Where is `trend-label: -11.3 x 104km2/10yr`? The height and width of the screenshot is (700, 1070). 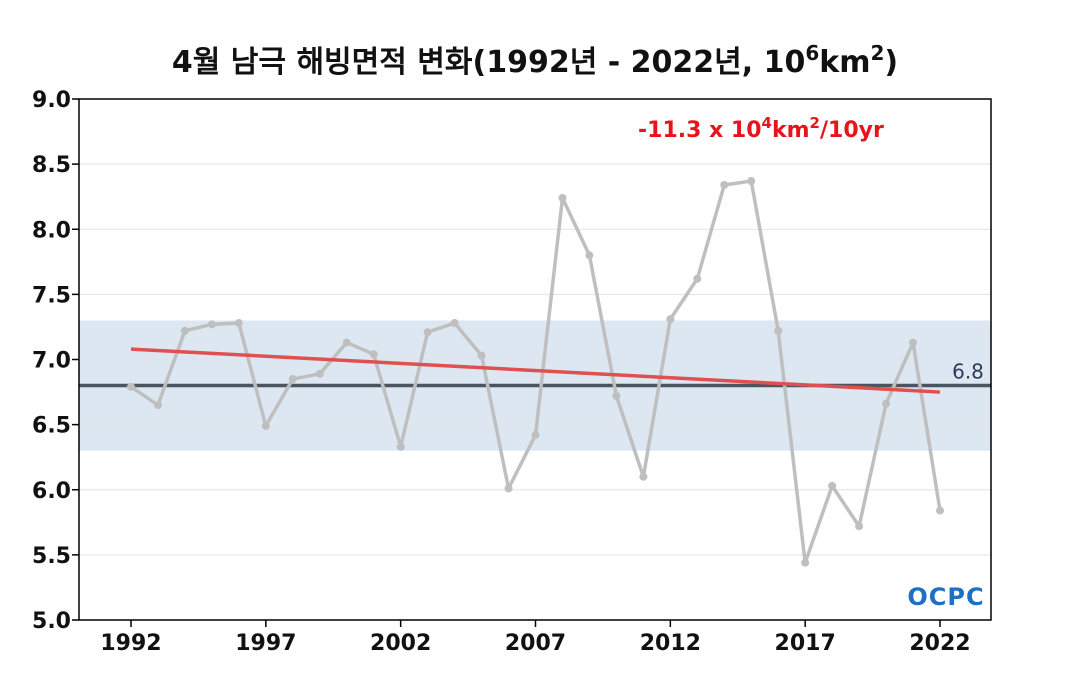
trend-label: -11.3 x 104km2/10yr is located at coordinates (761, 128).